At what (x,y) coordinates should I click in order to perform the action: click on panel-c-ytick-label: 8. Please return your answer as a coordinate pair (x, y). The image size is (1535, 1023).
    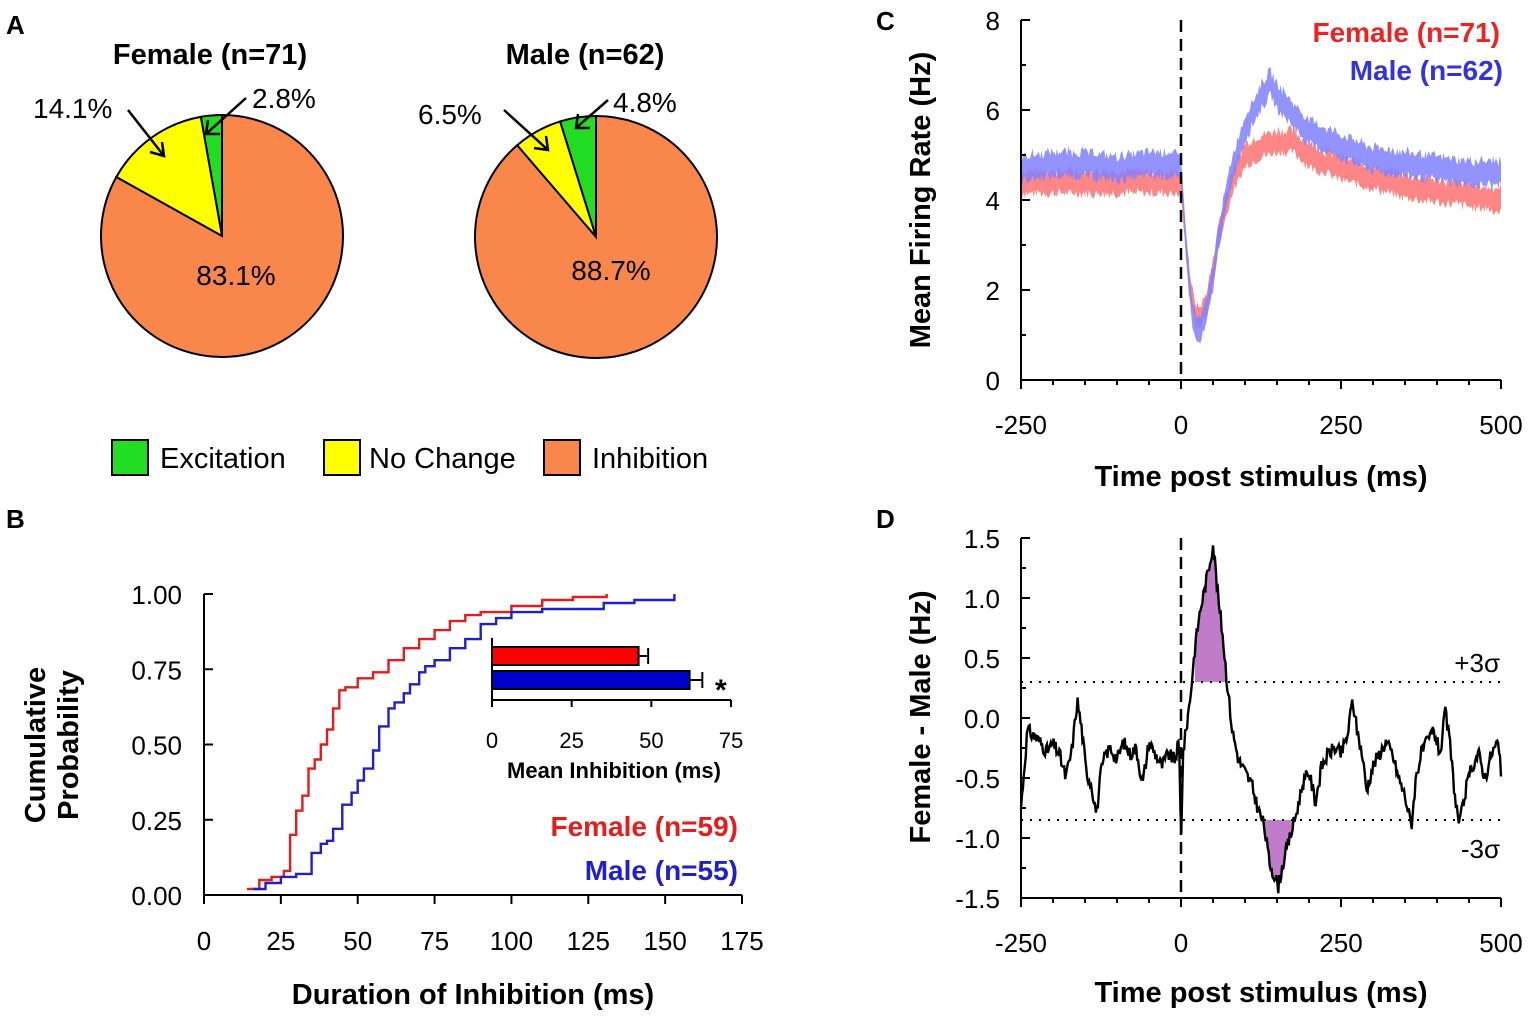
    Looking at the image, I should click on (993, 21).